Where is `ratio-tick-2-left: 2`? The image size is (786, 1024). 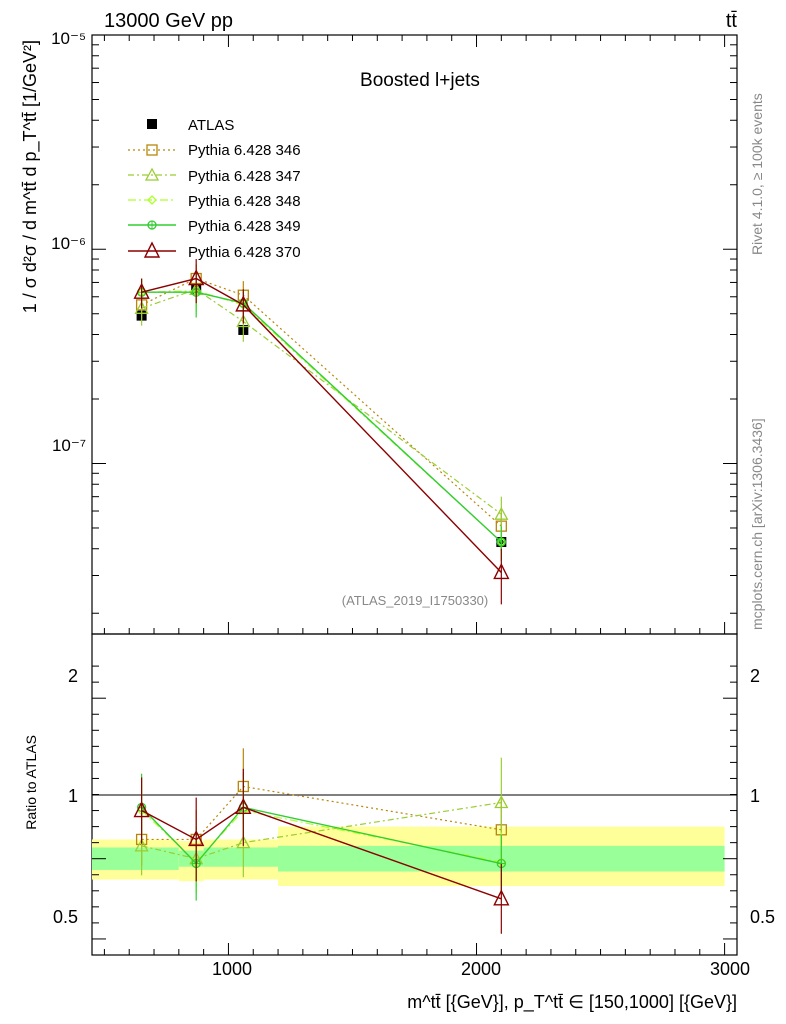
ratio-tick-2-left: 2 is located at coordinates (73, 676).